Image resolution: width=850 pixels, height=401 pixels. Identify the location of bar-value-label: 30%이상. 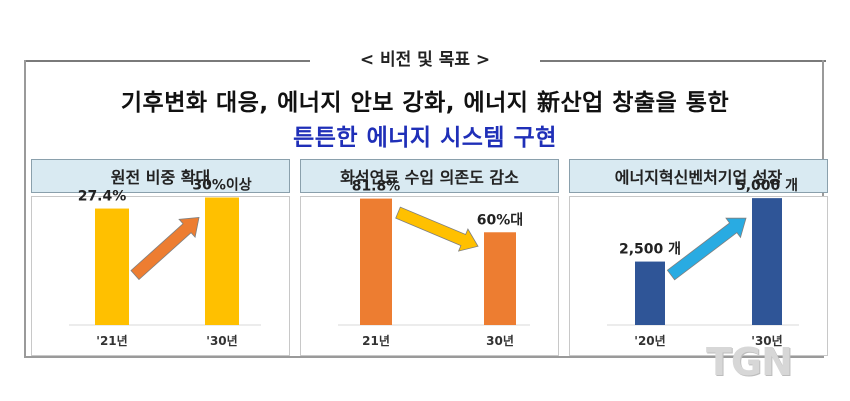
(221, 185).